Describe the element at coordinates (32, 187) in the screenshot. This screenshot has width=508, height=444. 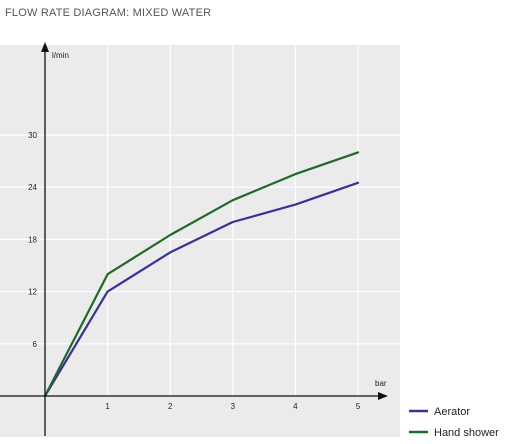
I see `y-tick-label: 24` at that location.